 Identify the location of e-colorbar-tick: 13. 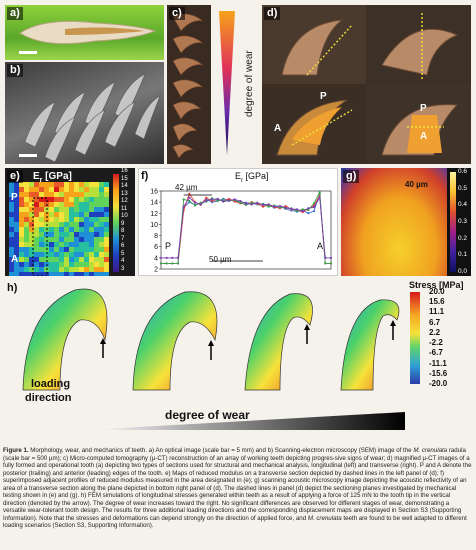
(124, 193).